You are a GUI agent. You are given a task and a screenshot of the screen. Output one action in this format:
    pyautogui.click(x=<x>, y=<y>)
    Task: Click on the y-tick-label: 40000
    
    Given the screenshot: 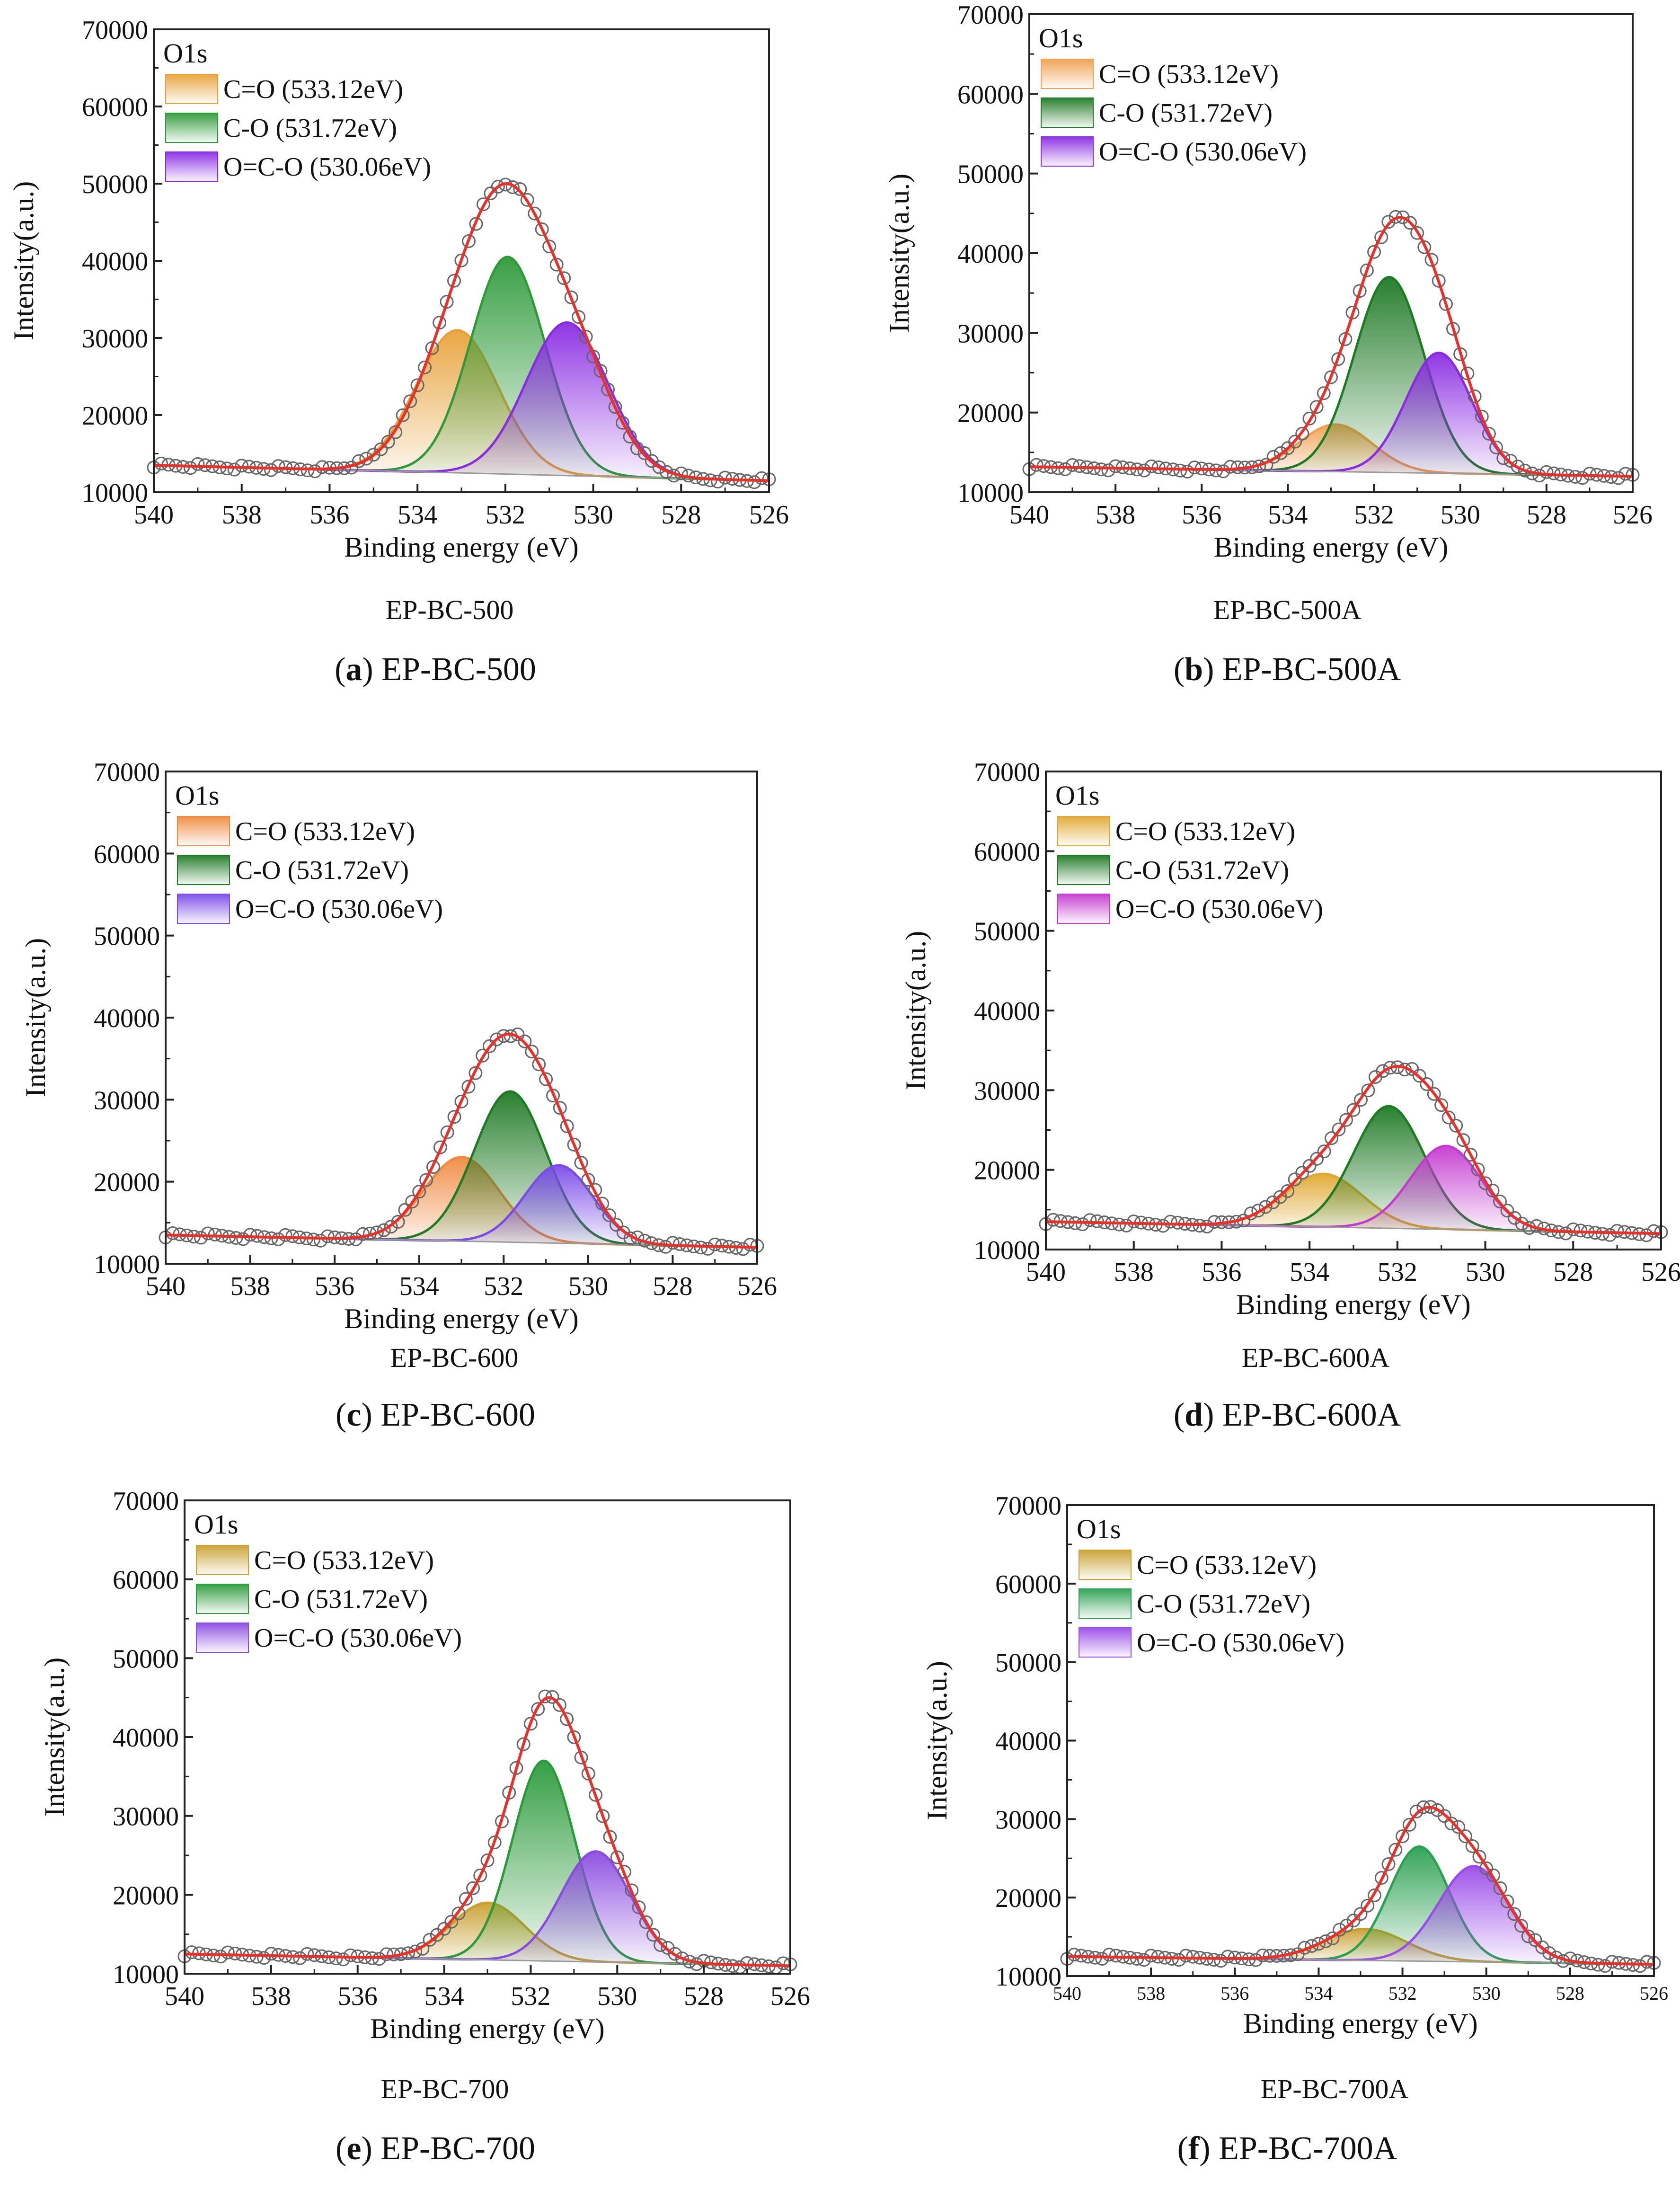 What is the action you would take?
    pyautogui.click(x=146, y=1738)
    